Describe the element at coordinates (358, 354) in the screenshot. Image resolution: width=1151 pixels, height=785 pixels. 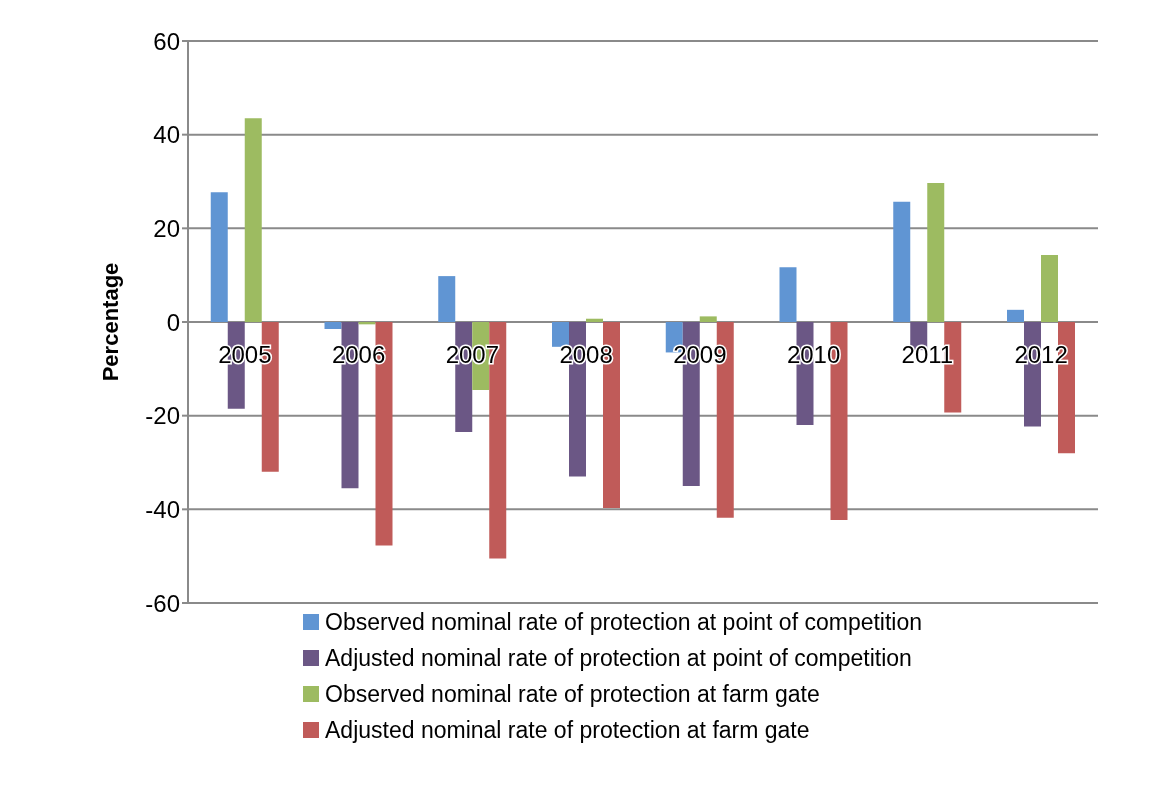
I see `x-tick-label: 2006` at that location.